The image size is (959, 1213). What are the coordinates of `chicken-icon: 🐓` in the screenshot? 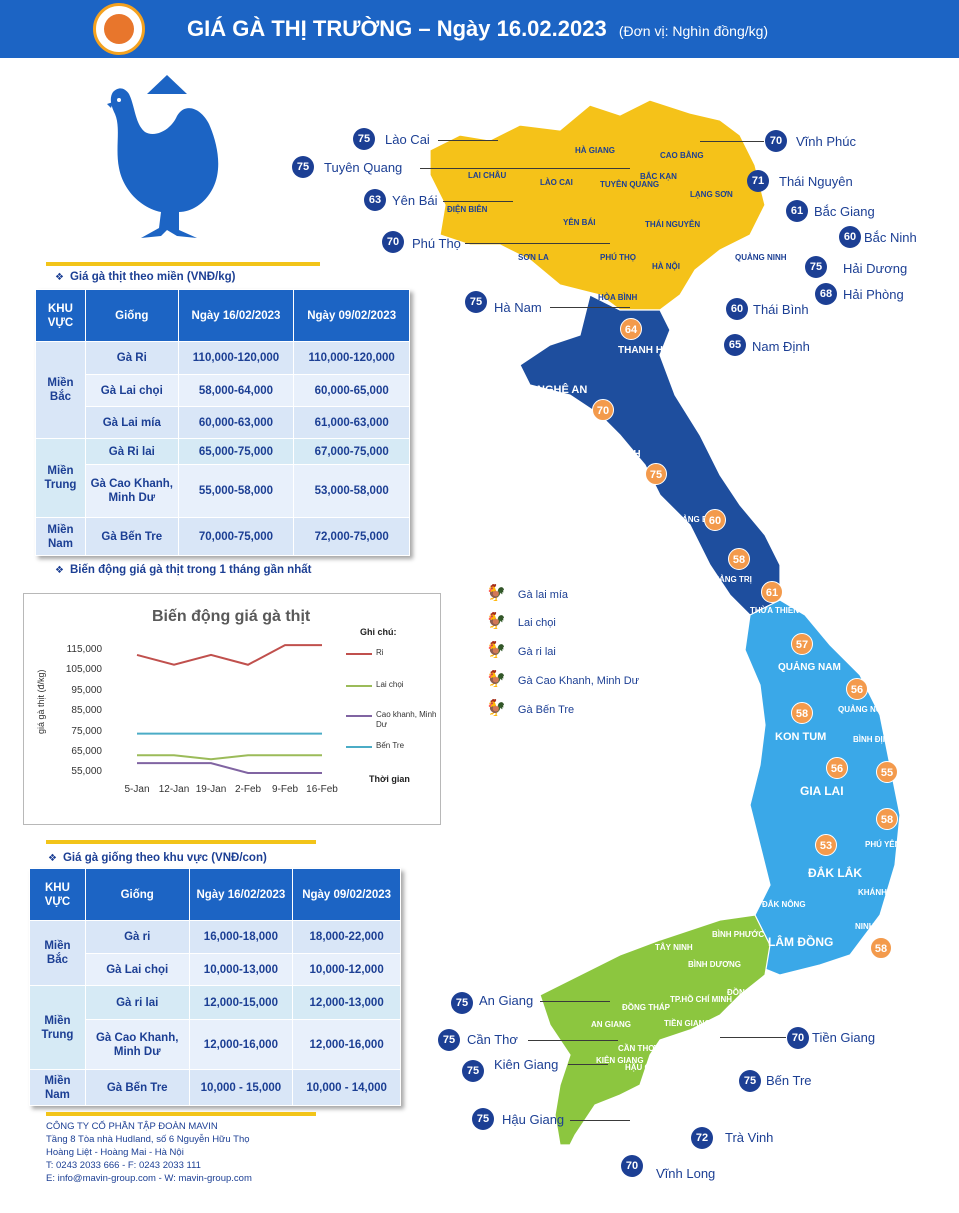 It's located at (496, 621).